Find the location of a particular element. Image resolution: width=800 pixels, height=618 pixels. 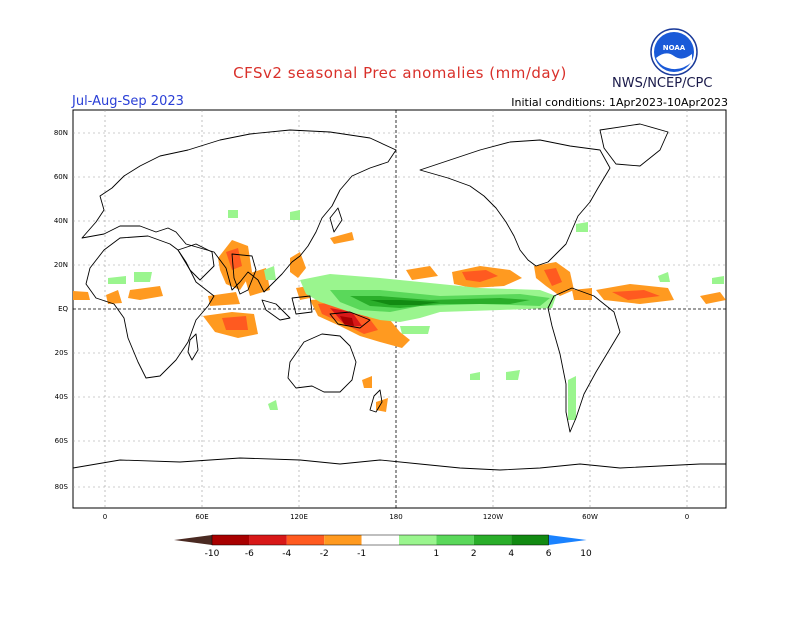

borneo-coastline is located at coordinates (302, 305).